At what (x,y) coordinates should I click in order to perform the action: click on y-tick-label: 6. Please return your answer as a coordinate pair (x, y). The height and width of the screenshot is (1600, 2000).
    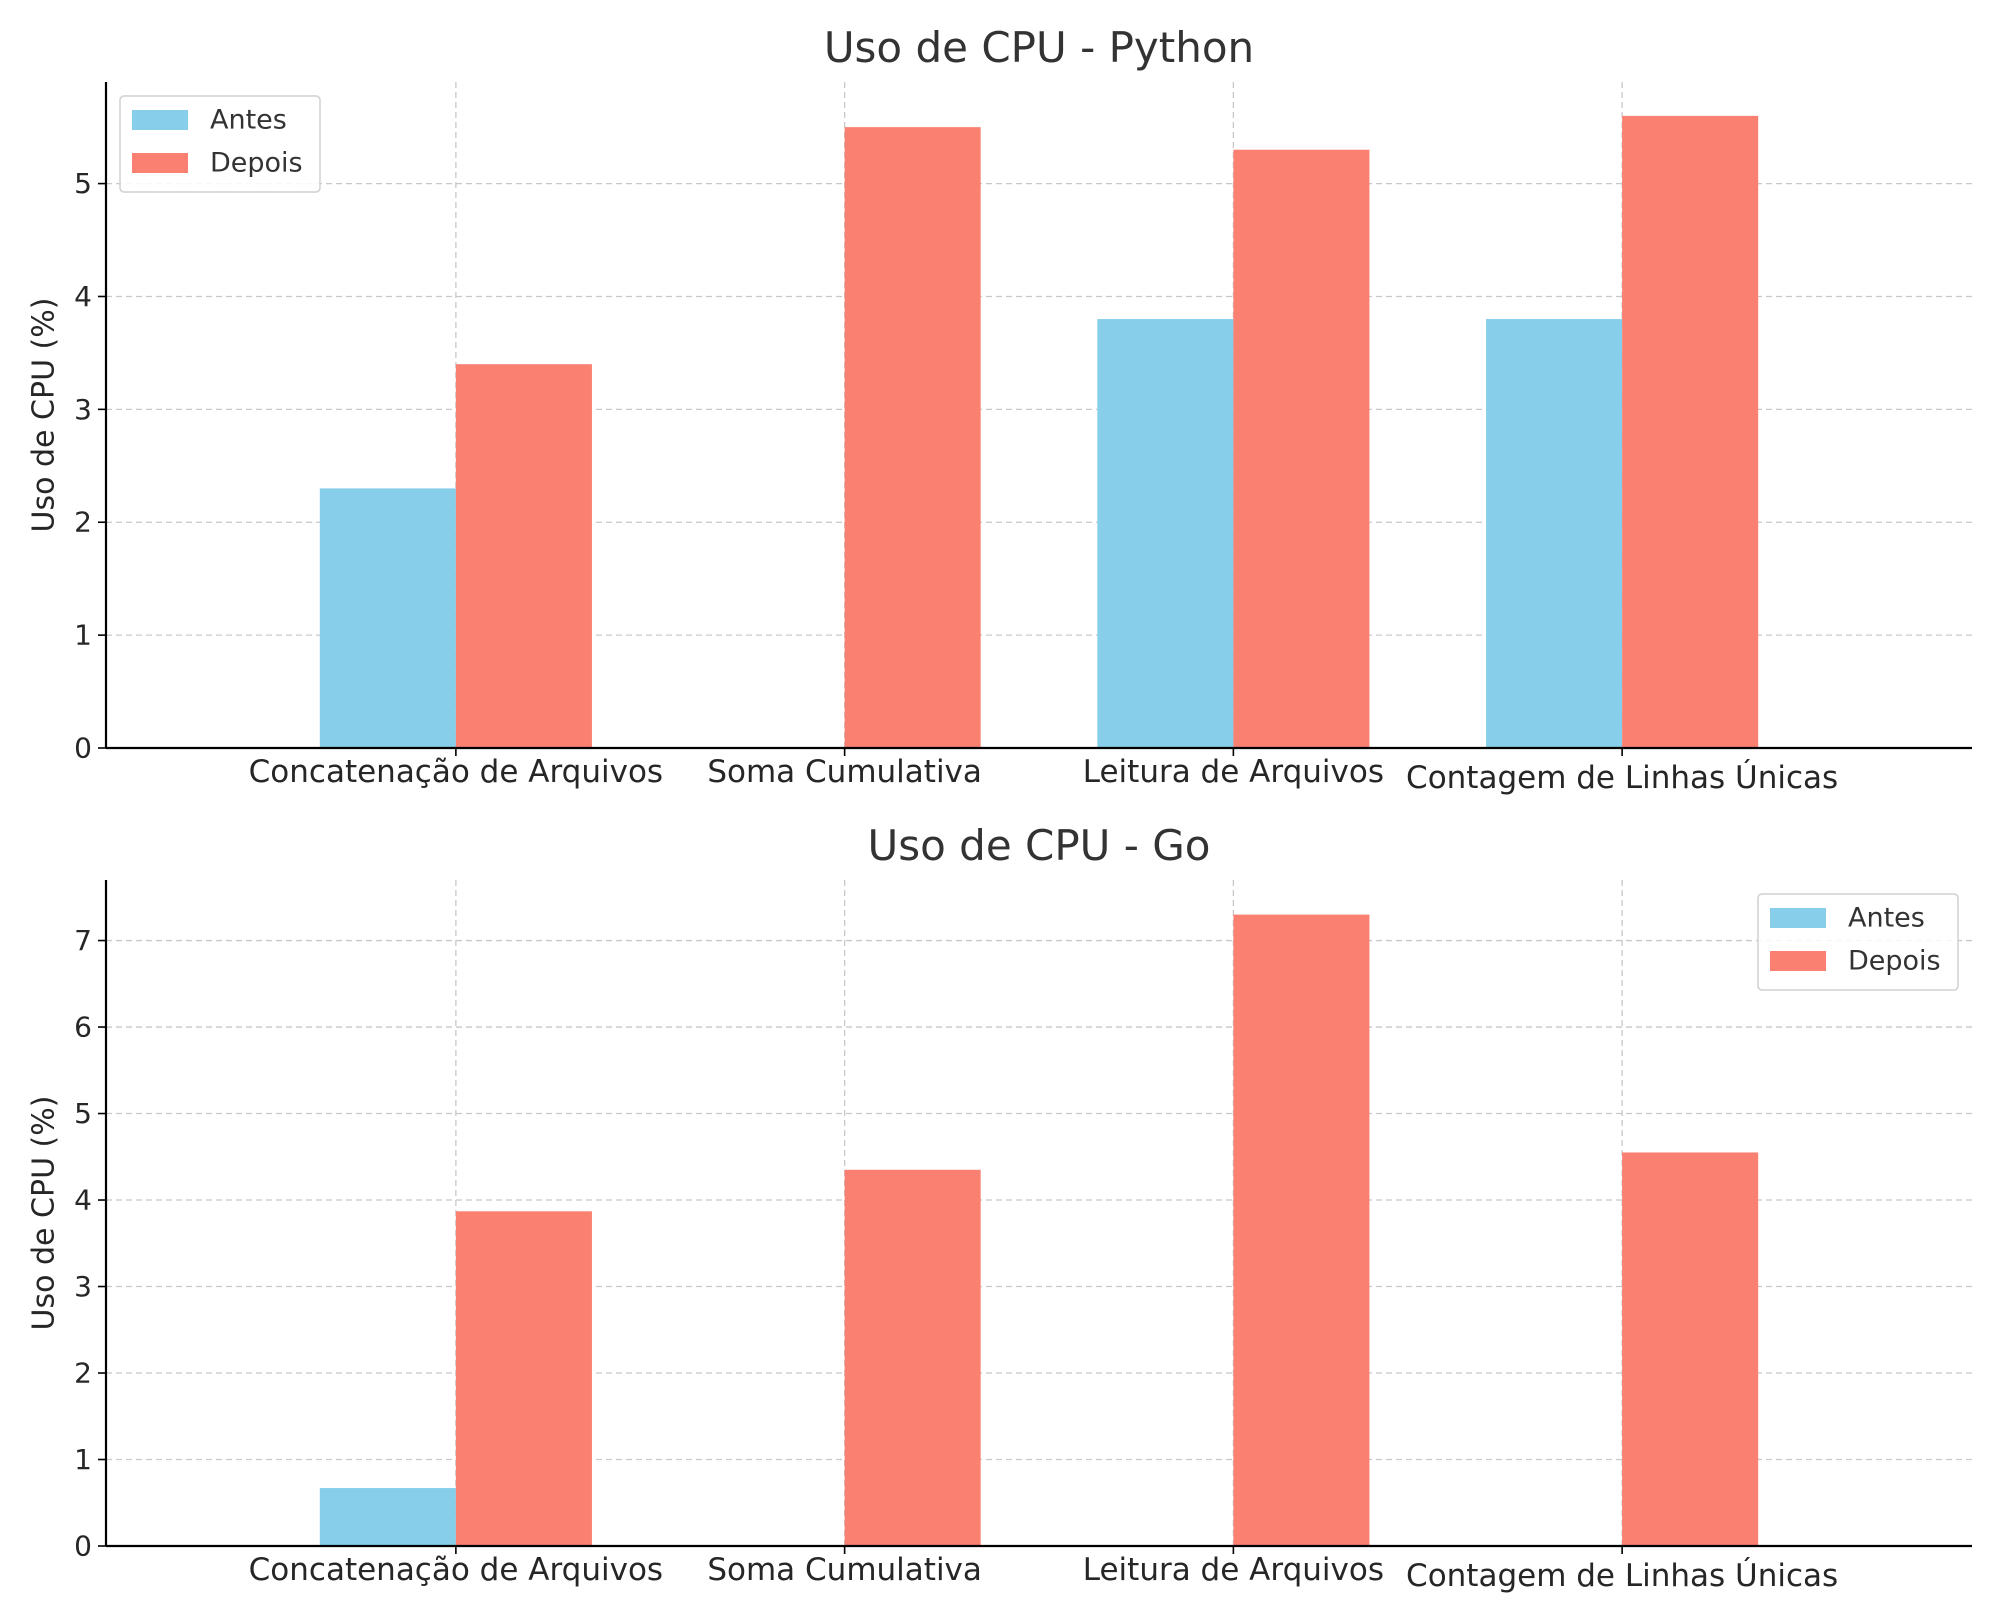
    Looking at the image, I should click on (83, 1027).